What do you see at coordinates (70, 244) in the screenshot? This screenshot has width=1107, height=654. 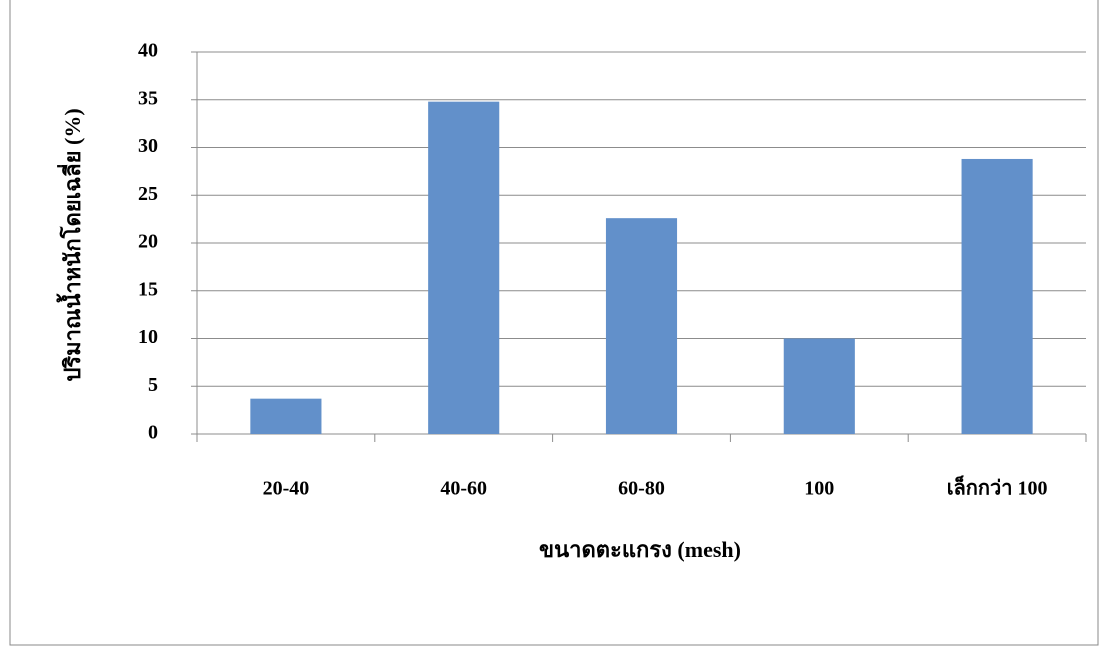 I see `y-axis-title: ปริมาณน้ำหนักโดยเฉลี่ย (%)` at bounding box center [70, 244].